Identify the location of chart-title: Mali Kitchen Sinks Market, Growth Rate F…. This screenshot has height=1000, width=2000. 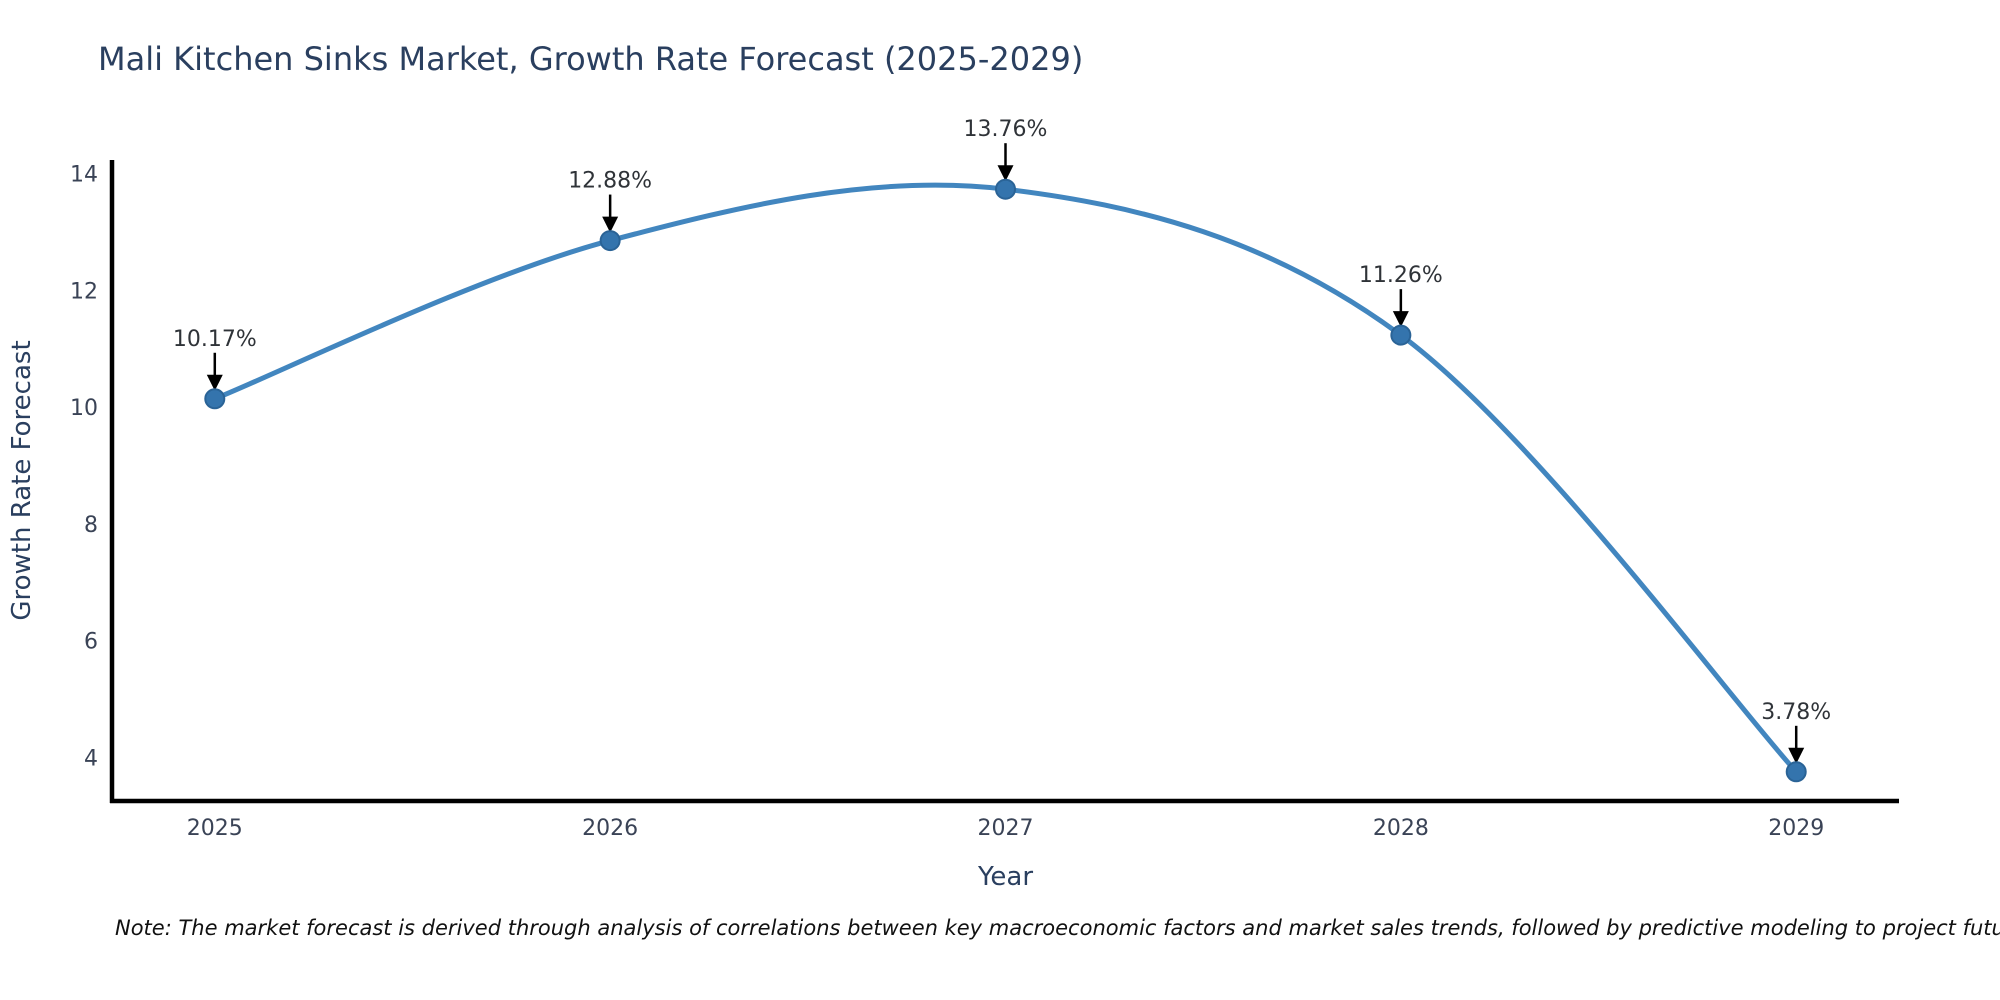
(591, 59).